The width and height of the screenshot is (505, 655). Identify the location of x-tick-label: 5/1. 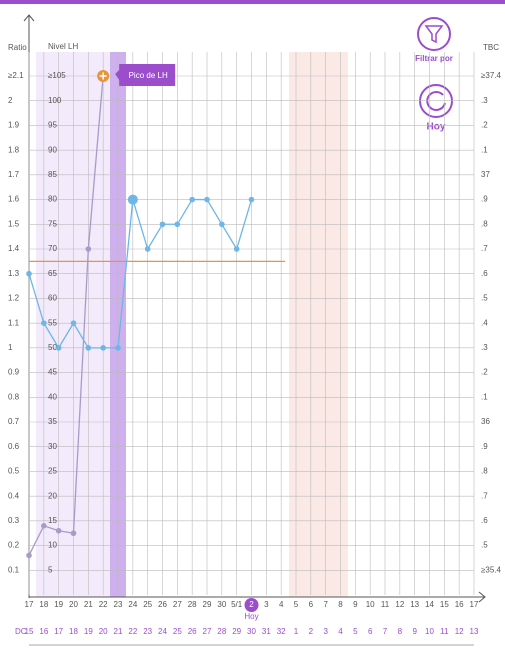
(237, 604).